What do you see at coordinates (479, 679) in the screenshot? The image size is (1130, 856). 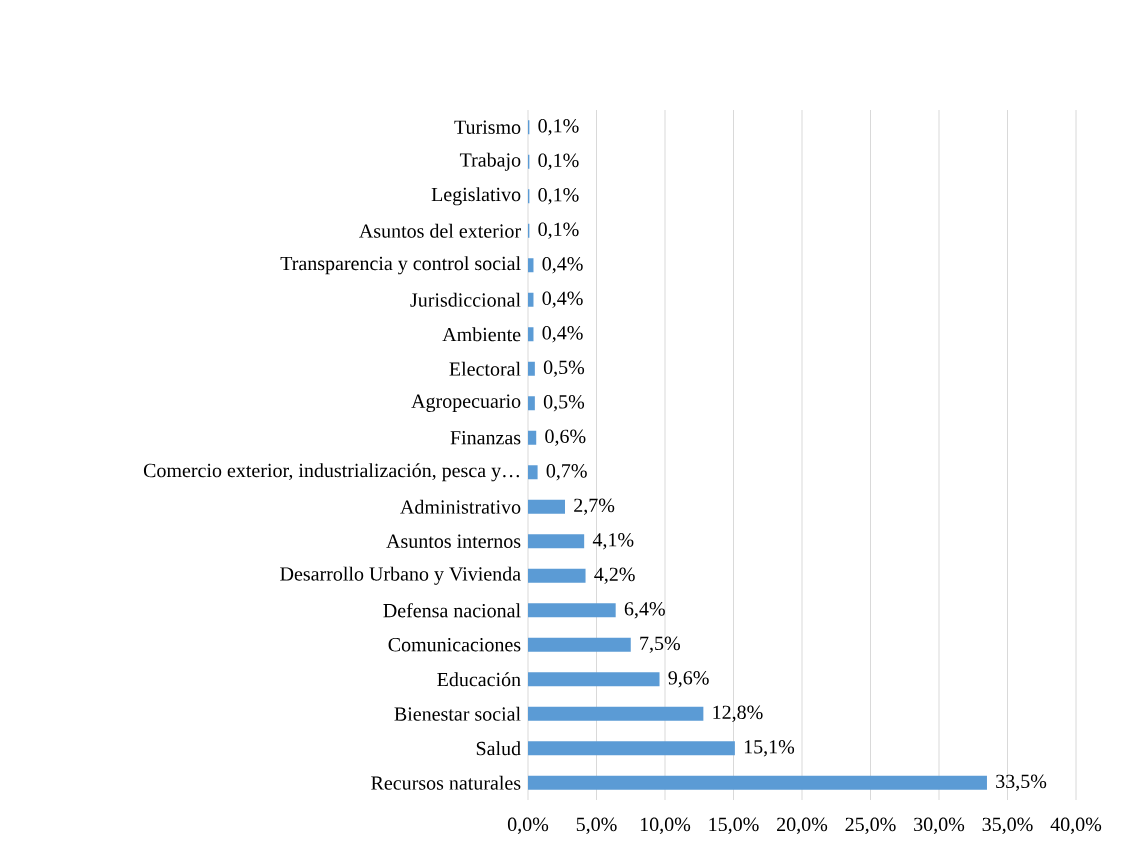 I see `y-tick-label: Educación` at bounding box center [479, 679].